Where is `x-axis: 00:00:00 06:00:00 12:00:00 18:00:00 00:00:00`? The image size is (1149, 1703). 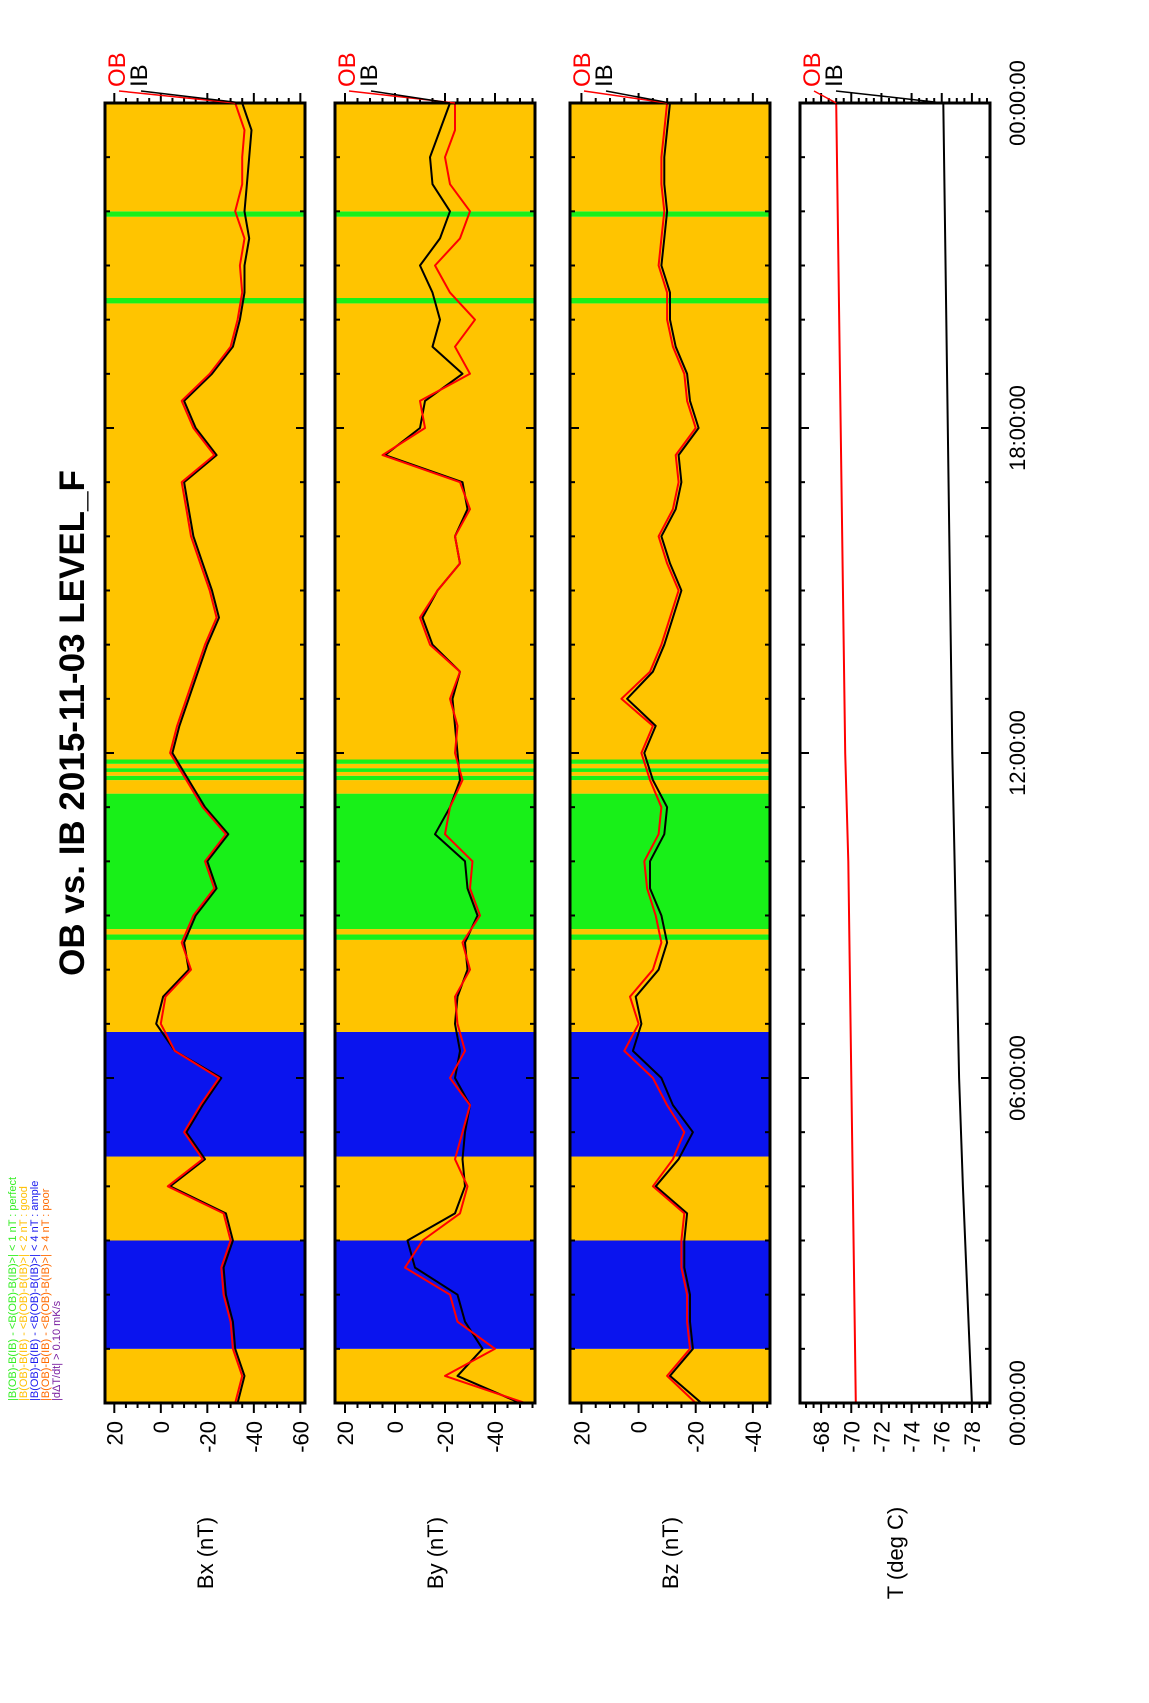 x-axis: 00:00:00 06:00:00 12:00:00 18:00:00 00:00:00 is located at coordinates (1017, 753).